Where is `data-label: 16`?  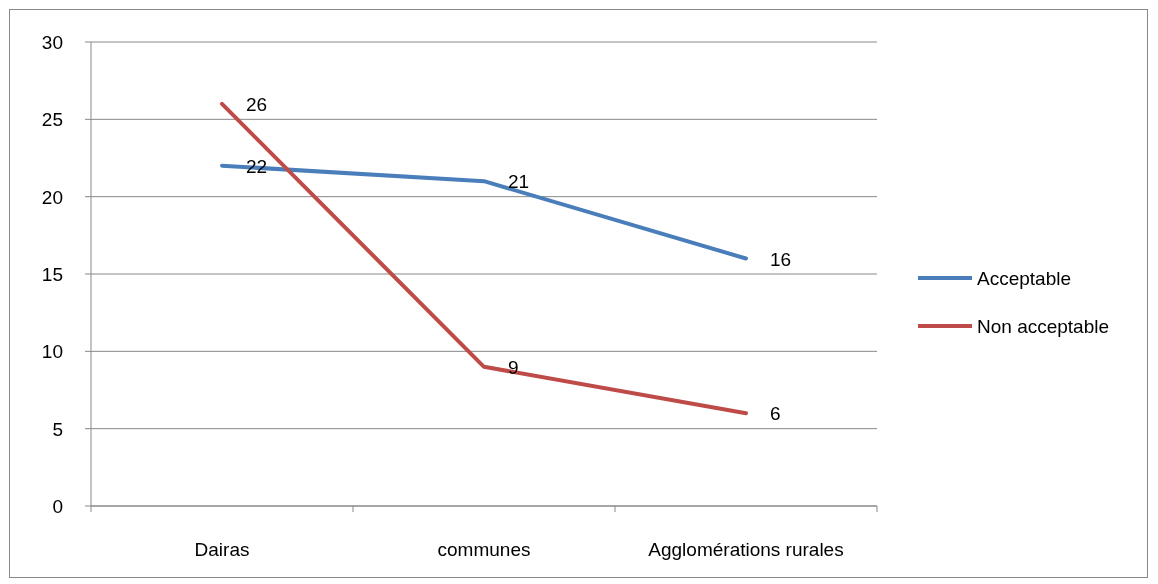 data-label: 16 is located at coordinates (781, 259).